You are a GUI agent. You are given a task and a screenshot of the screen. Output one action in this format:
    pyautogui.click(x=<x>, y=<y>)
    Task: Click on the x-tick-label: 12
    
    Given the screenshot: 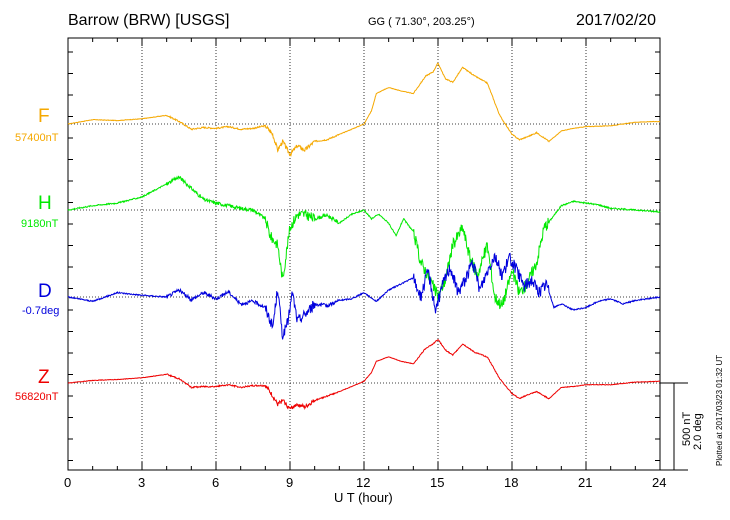 What is the action you would take?
    pyautogui.click(x=363, y=482)
    